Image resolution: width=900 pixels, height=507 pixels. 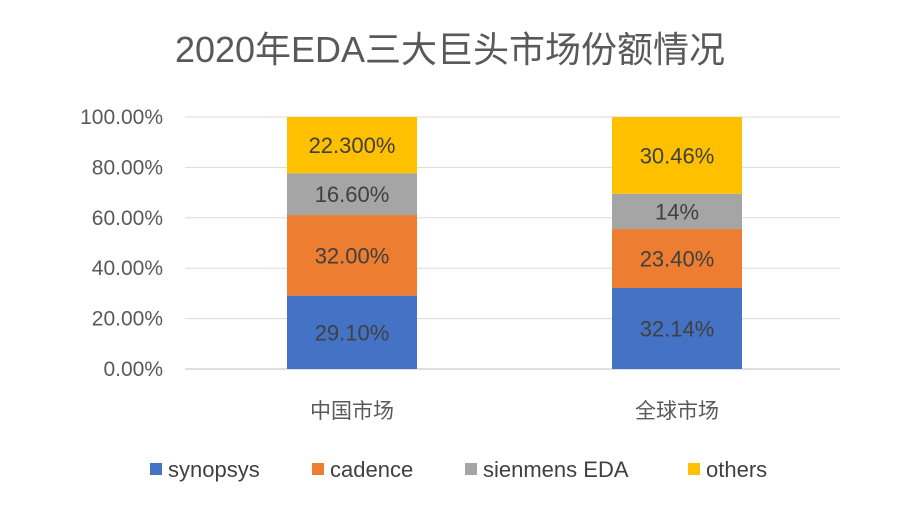 I want to click on legend-label: synopsys, so click(x=214, y=469).